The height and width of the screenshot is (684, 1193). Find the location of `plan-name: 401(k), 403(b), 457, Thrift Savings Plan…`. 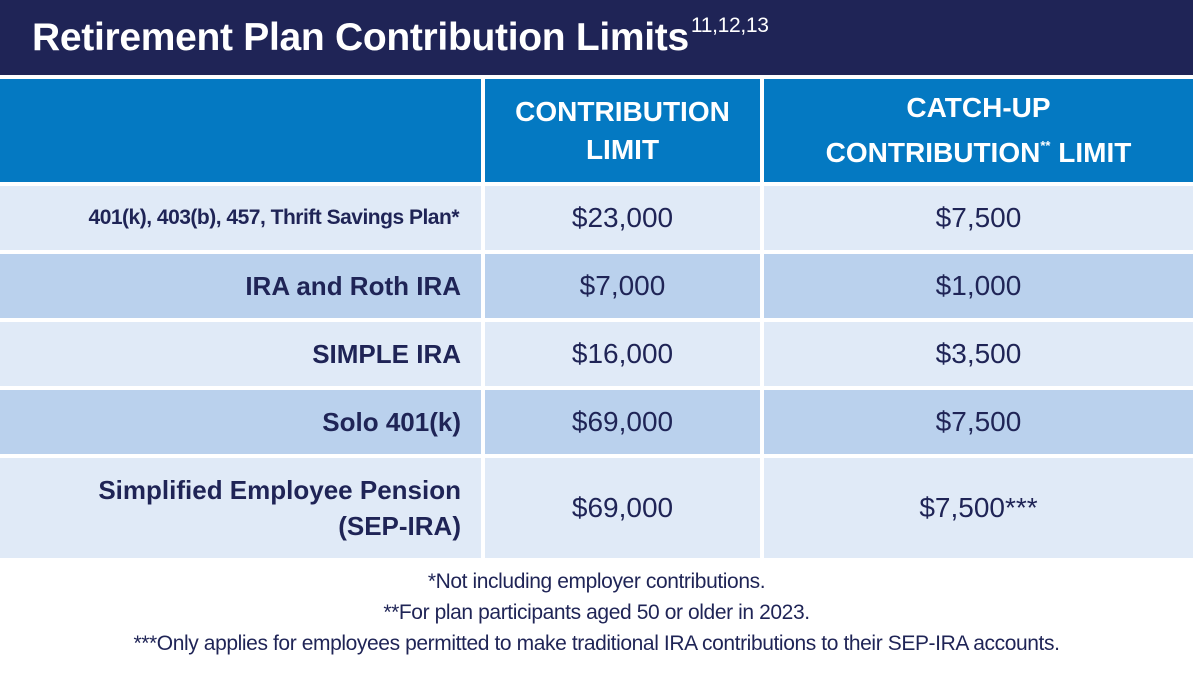

plan-name: 401(k), 403(b), 457, Thrift Savings Plan… is located at coordinates (240, 218).